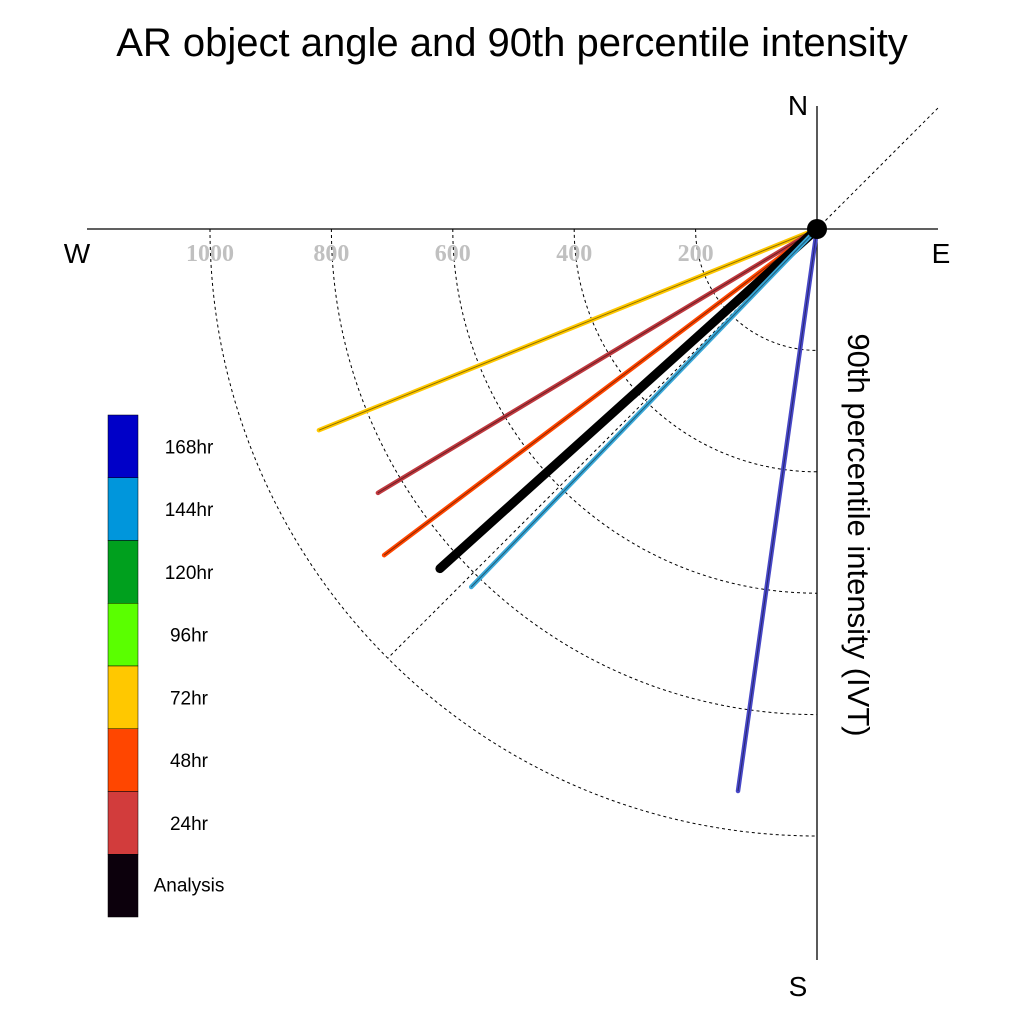 The height and width of the screenshot is (1024, 1024). What do you see at coordinates (189, 886) in the screenshot?
I see `legend-label-analysis: Analysis` at bounding box center [189, 886].